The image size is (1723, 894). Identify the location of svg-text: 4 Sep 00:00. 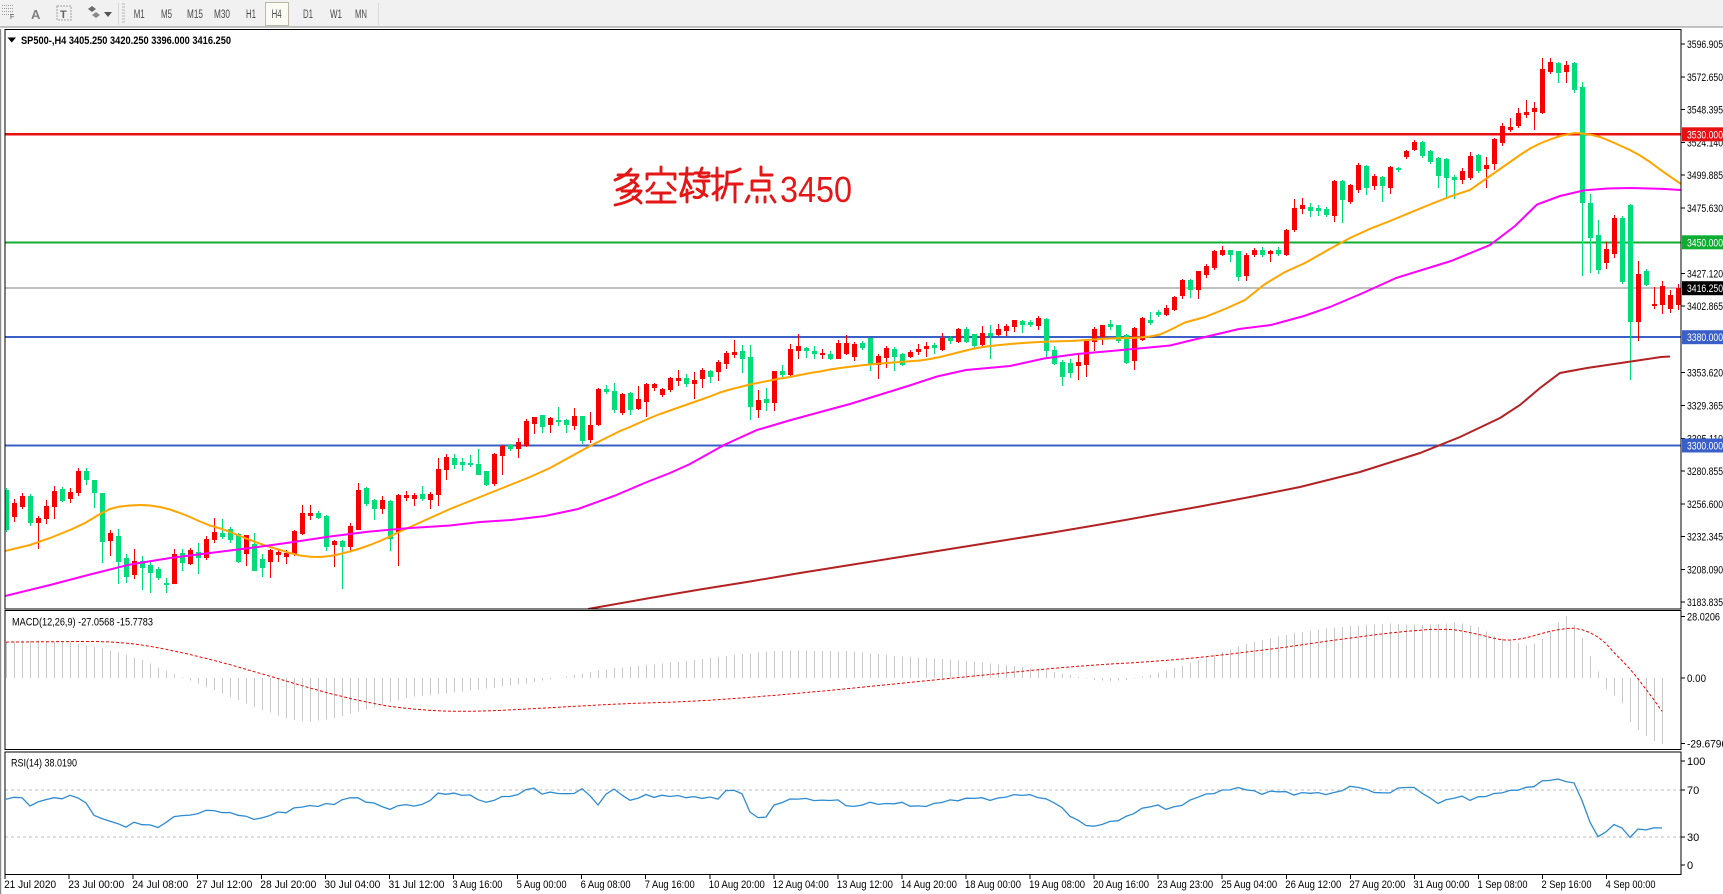
(1631, 885).